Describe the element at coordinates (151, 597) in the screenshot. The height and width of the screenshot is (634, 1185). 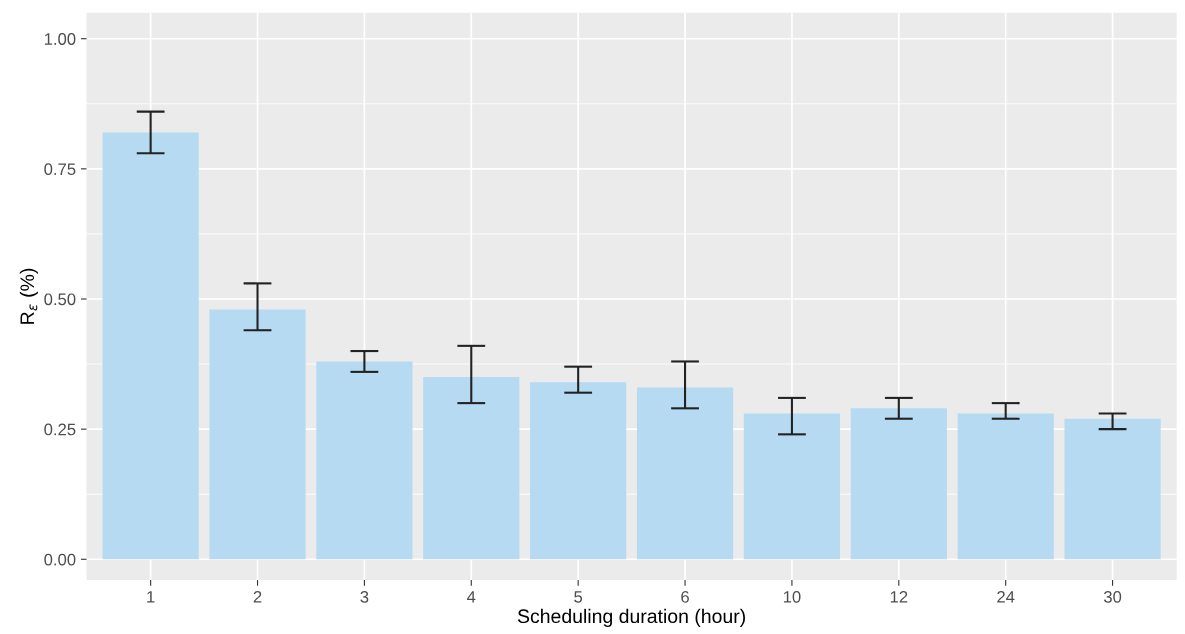
I see `x-tick-label: 1` at that location.